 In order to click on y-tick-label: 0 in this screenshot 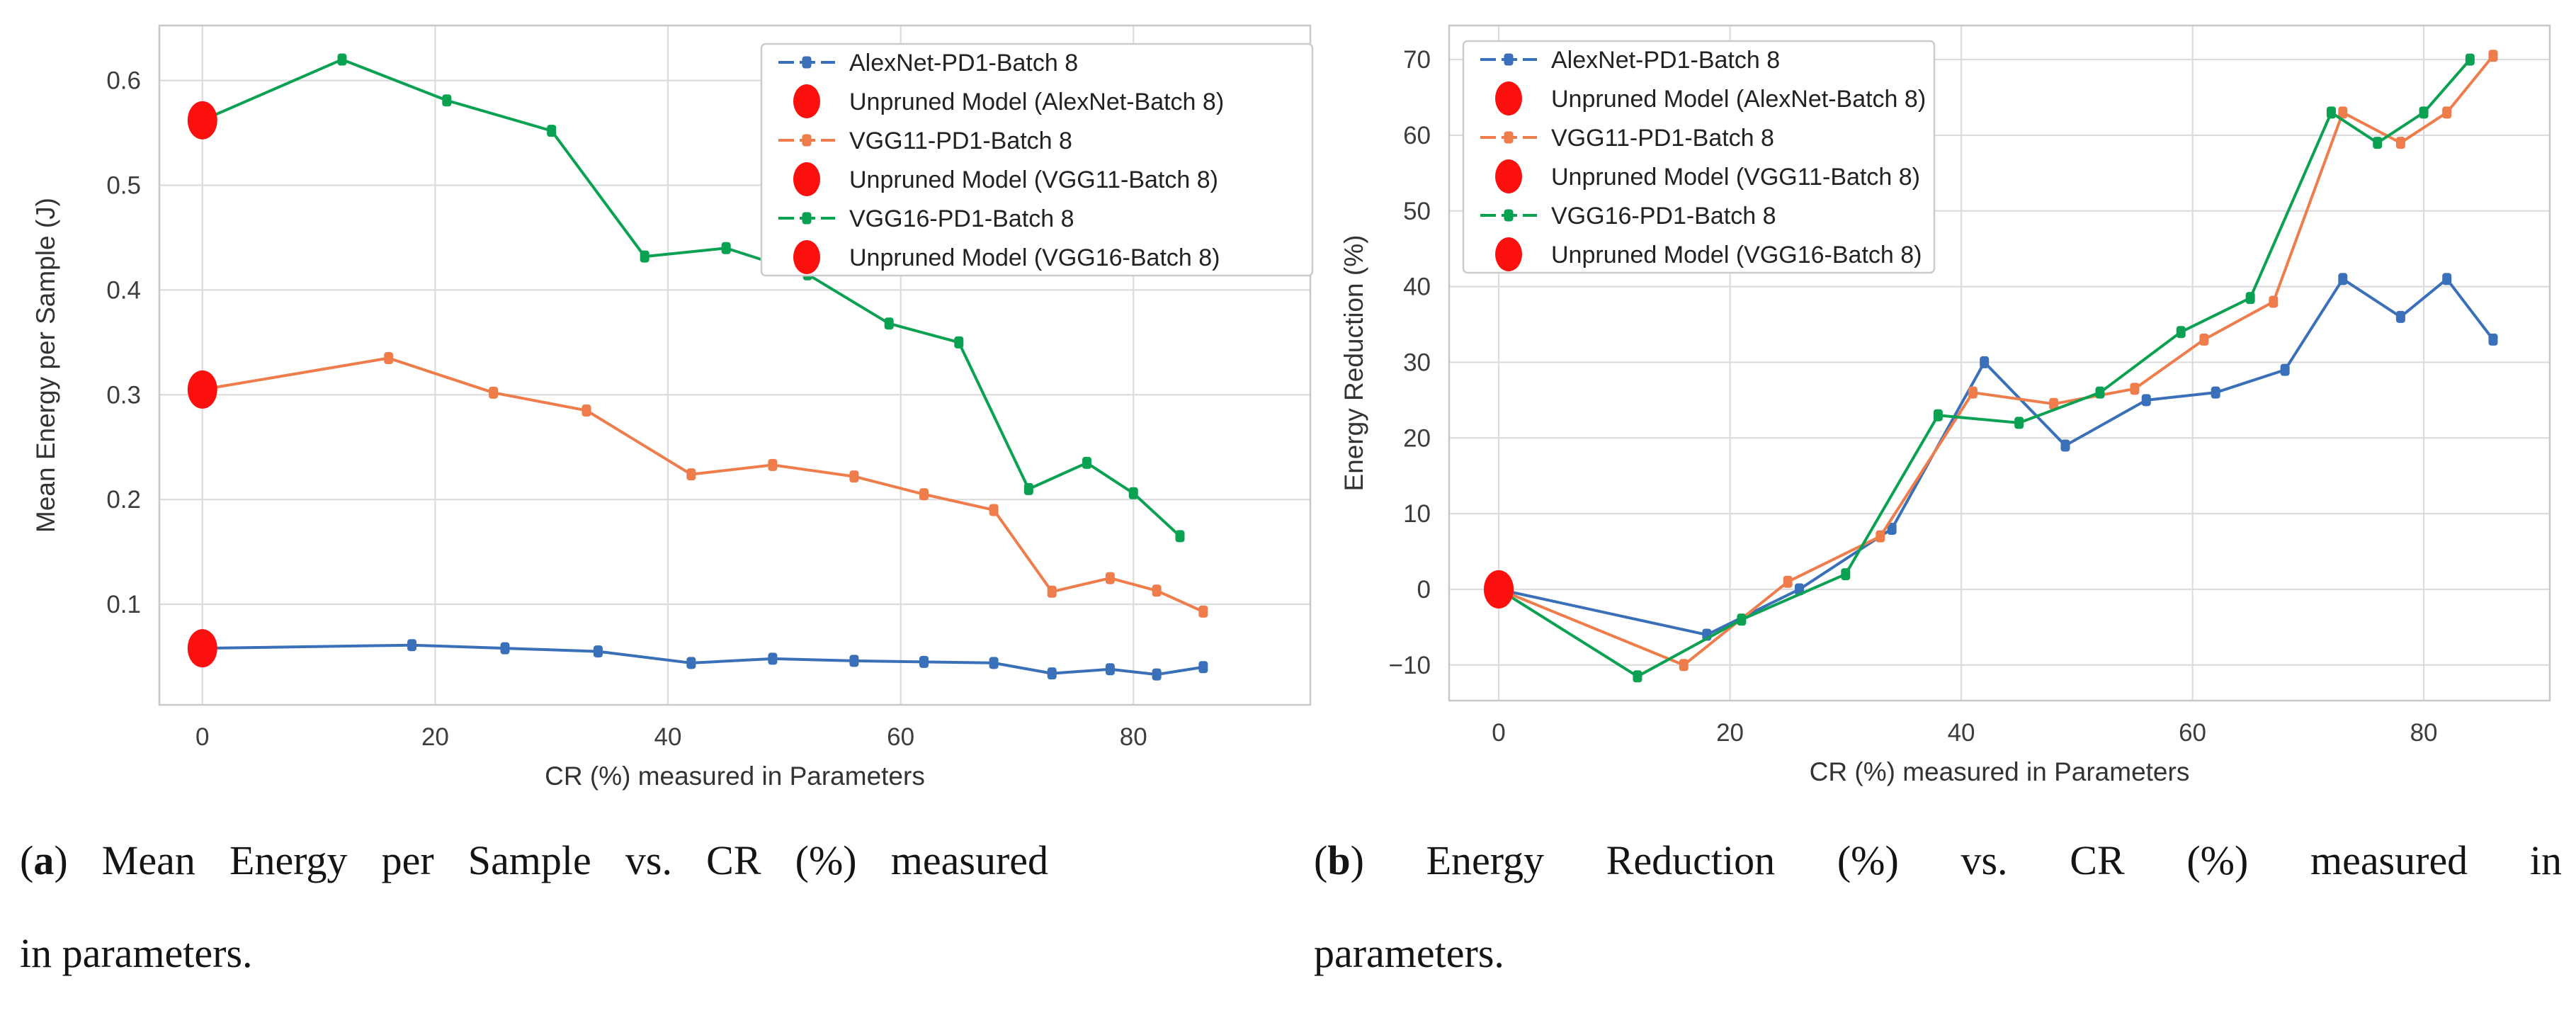, I will do `click(1424, 590)`.